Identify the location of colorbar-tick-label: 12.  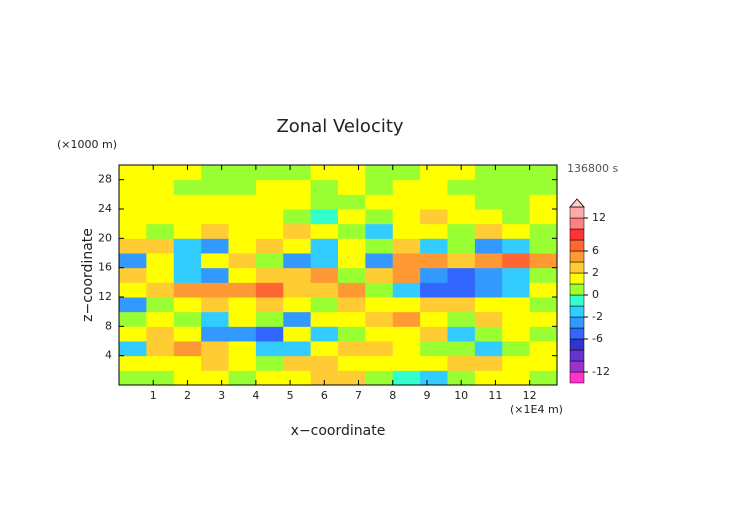
(599, 217).